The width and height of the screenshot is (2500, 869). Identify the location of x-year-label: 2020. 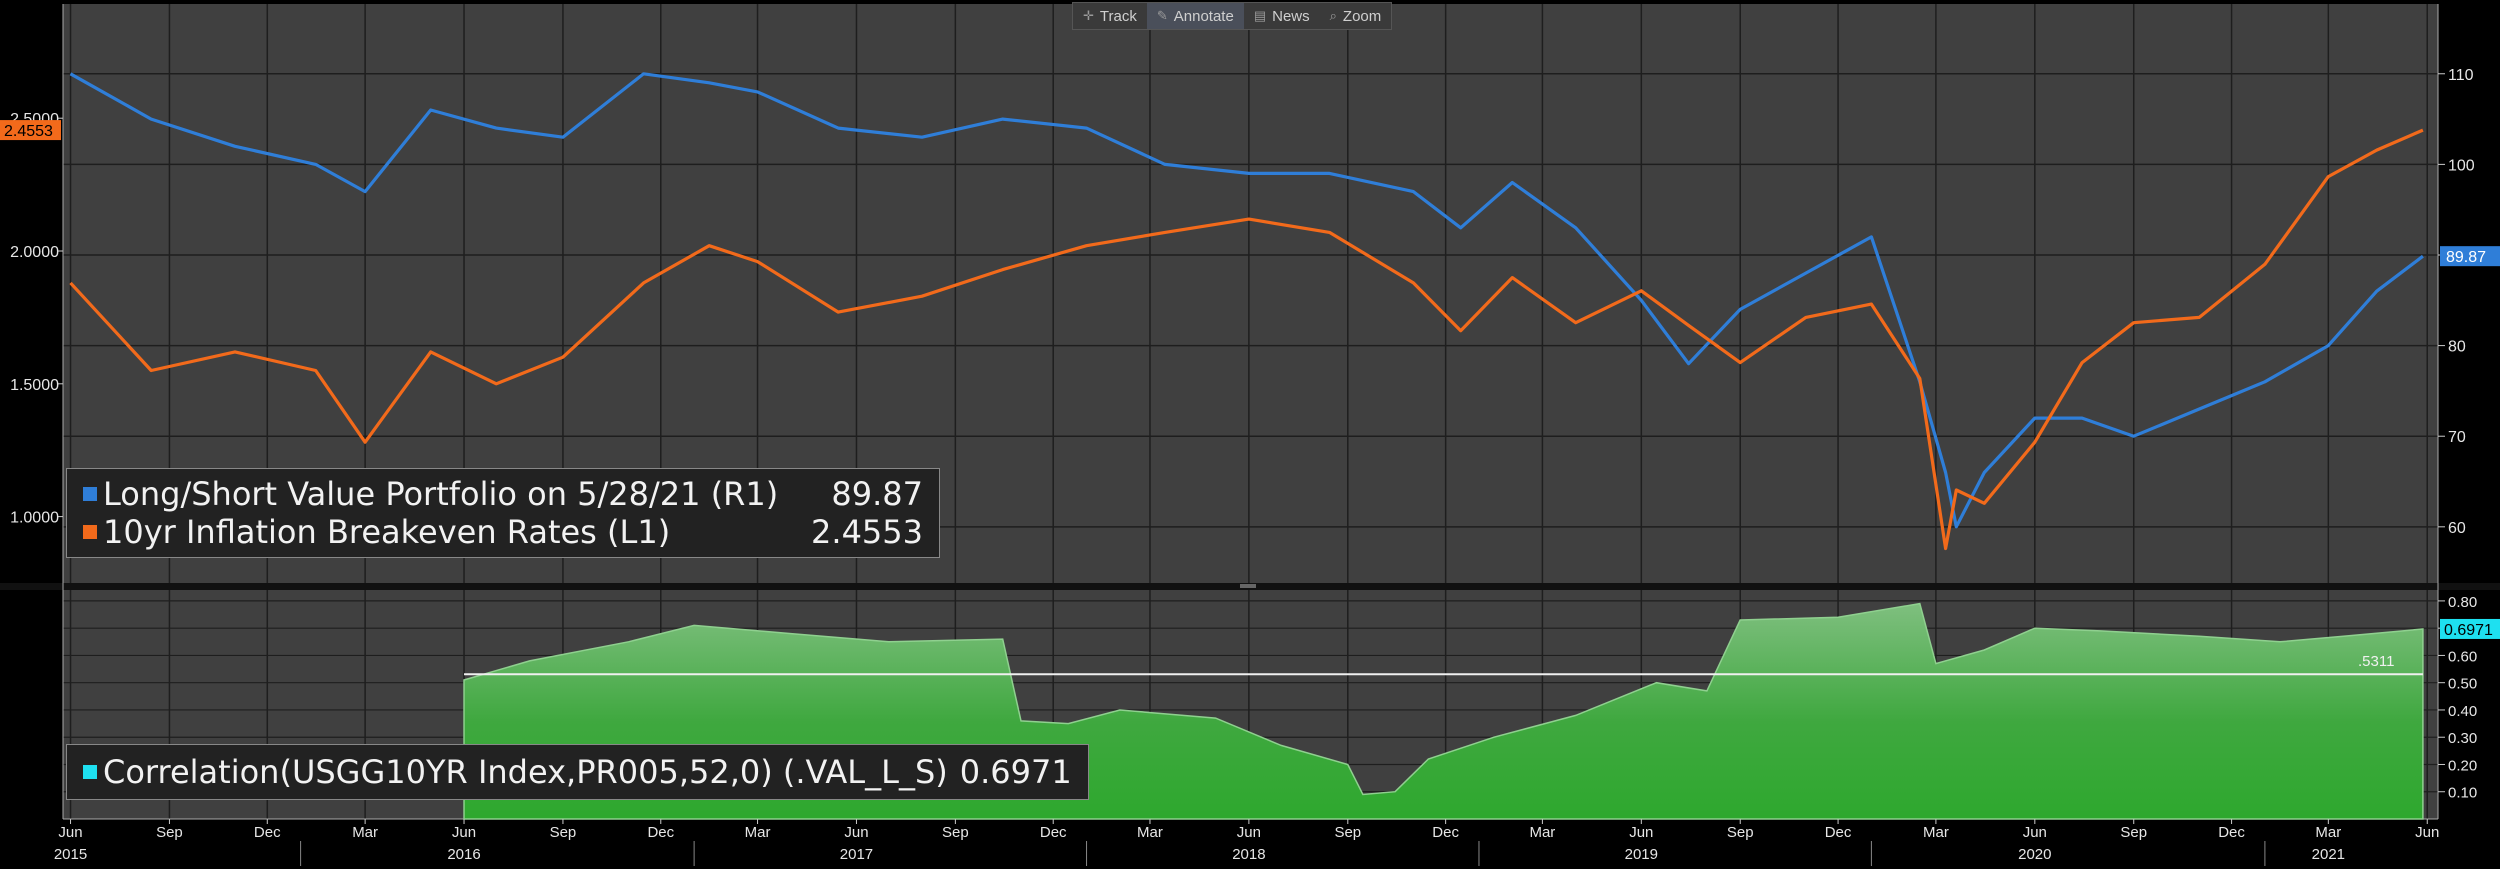
(2034, 854).